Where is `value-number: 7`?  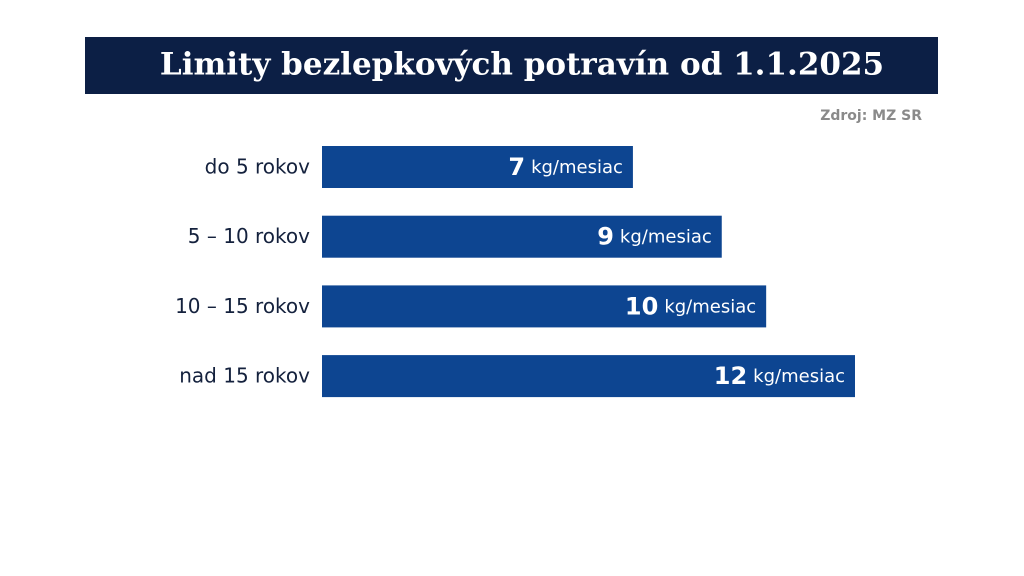 value-number: 7 is located at coordinates (516, 167).